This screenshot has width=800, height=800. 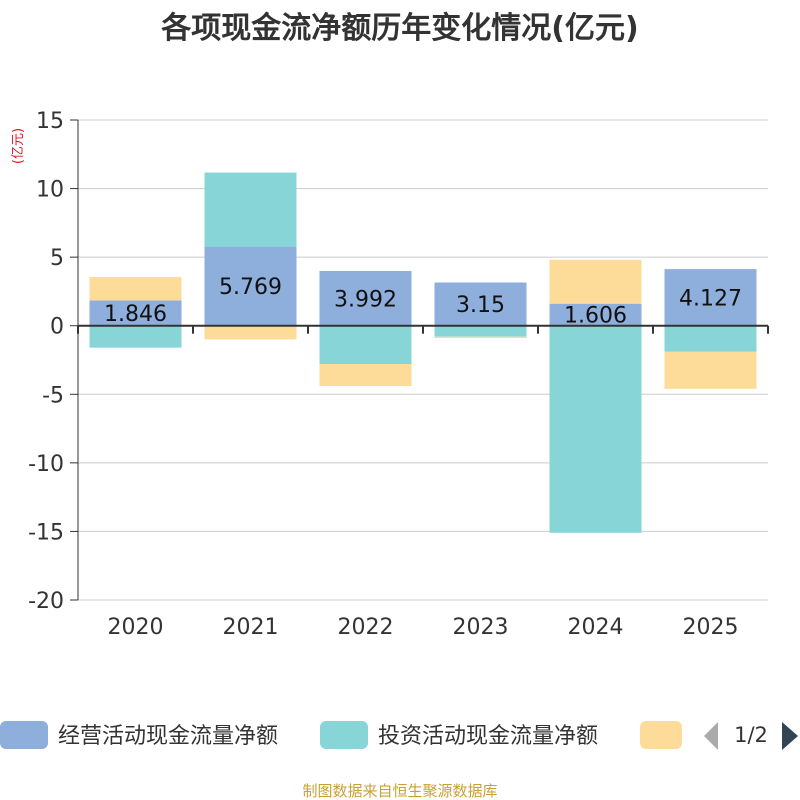 I want to click on data-label: 5.769, so click(x=250, y=287).